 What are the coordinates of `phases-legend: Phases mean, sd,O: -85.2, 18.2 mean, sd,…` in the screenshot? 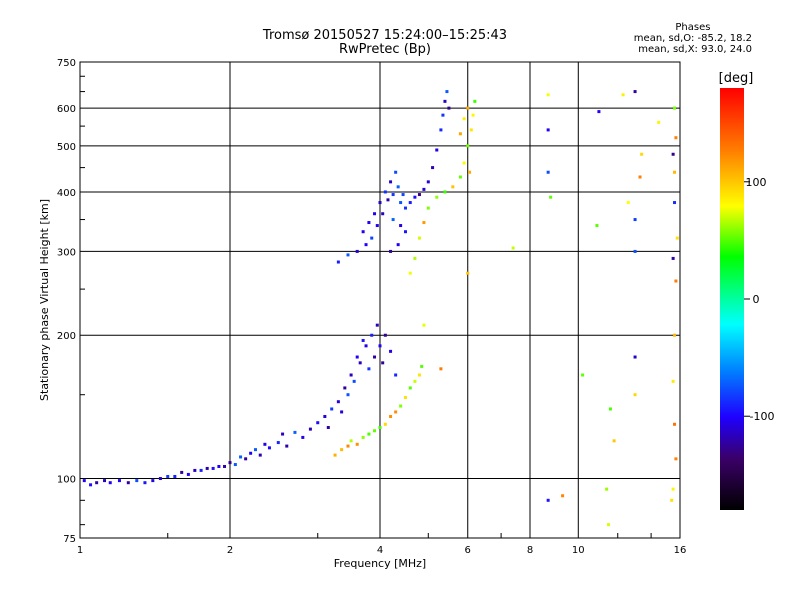 It's located at (693, 38).